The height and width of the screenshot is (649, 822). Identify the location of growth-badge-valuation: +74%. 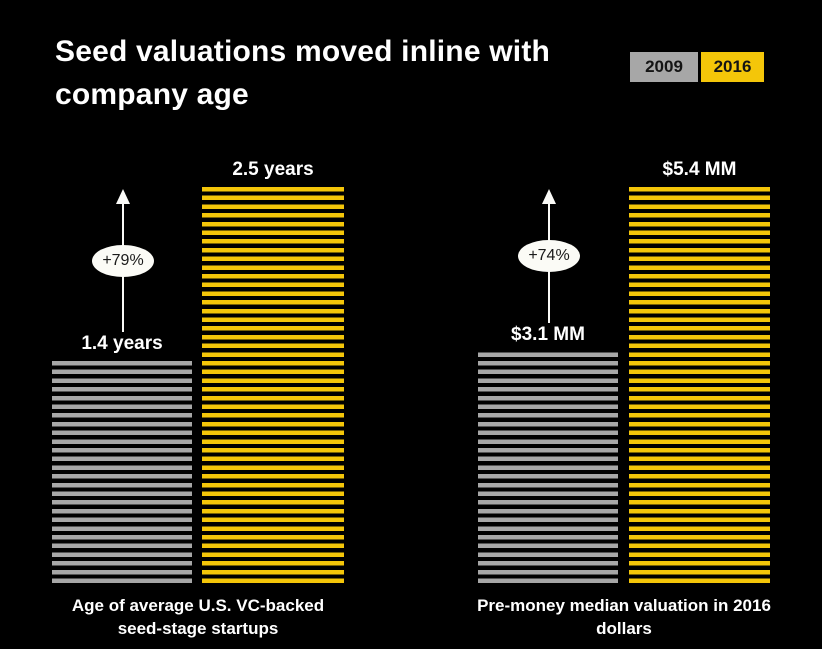
(549, 256).